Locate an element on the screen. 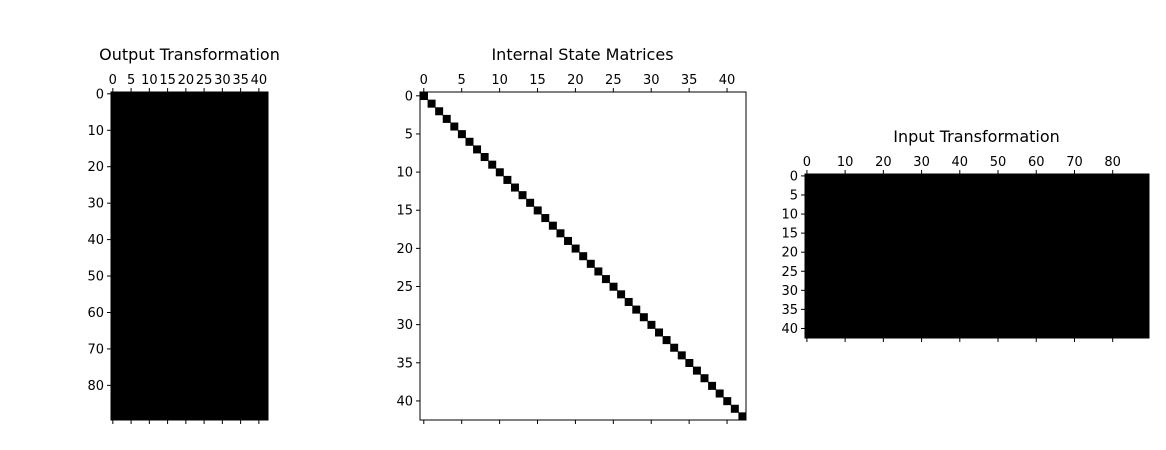  internal-state-y-tick-label: 5 is located at coordinates (409, 134).